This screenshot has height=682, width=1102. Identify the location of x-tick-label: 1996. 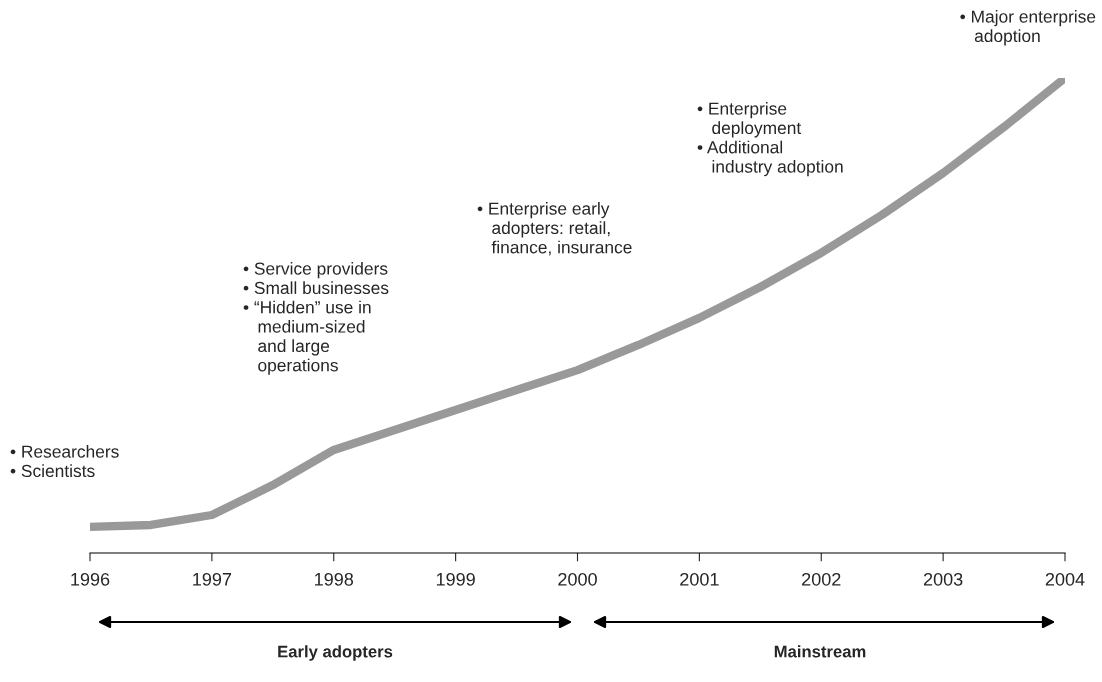
(90, 579).